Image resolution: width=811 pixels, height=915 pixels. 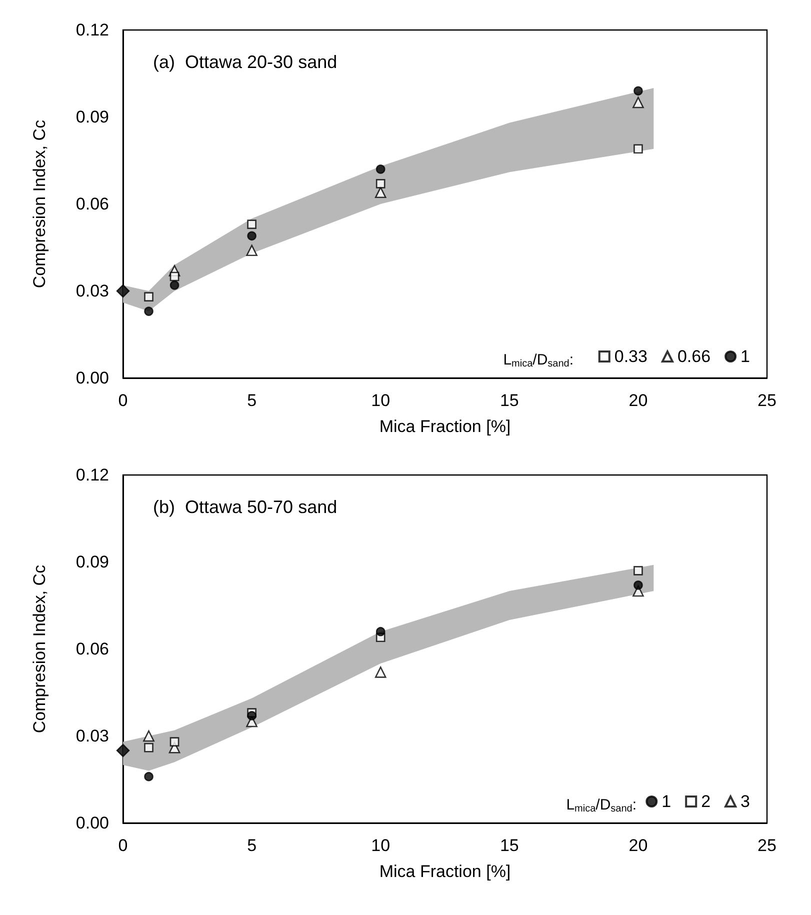 I want to click on text: (a) Ottawa 20-30 sand, so click(x=245, y=62).